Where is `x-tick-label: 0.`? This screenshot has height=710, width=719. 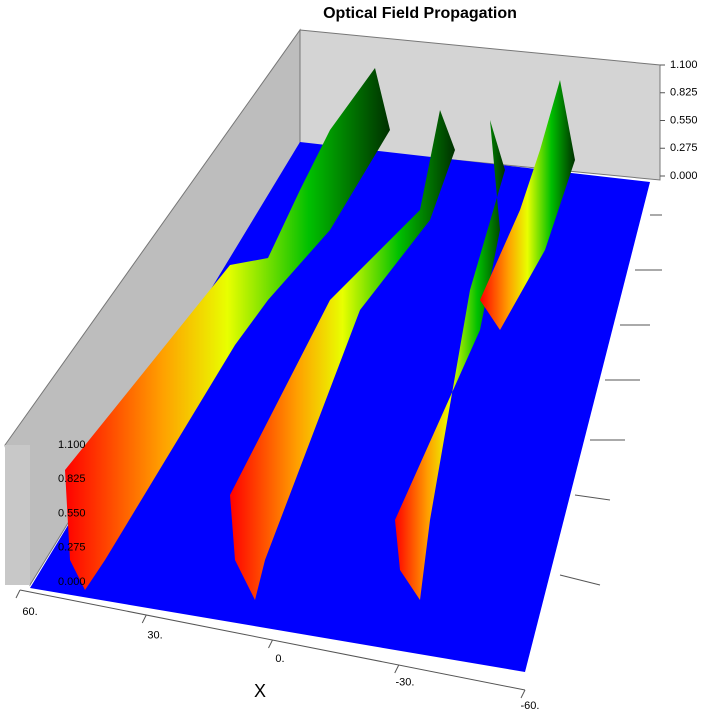 x-tick-label: 0. is located at coordinates (279, 659).